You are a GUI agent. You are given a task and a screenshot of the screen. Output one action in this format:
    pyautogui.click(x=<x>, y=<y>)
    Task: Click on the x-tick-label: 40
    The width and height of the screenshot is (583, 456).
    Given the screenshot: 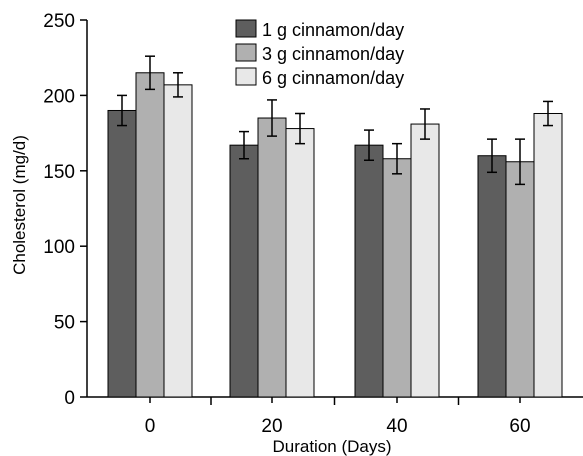 What is the action you would take?
    pyautogui.click(x=396, y=426)
    